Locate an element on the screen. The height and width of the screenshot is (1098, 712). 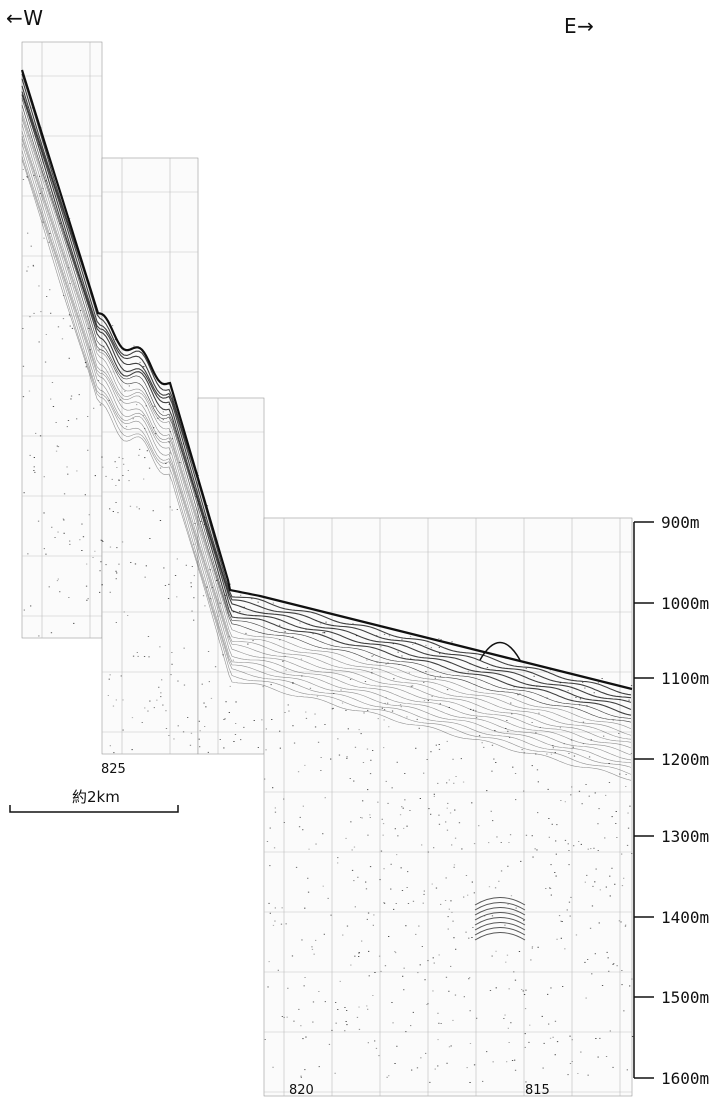
scale-bar-label: 約2km is located at coordinates (96, 797).